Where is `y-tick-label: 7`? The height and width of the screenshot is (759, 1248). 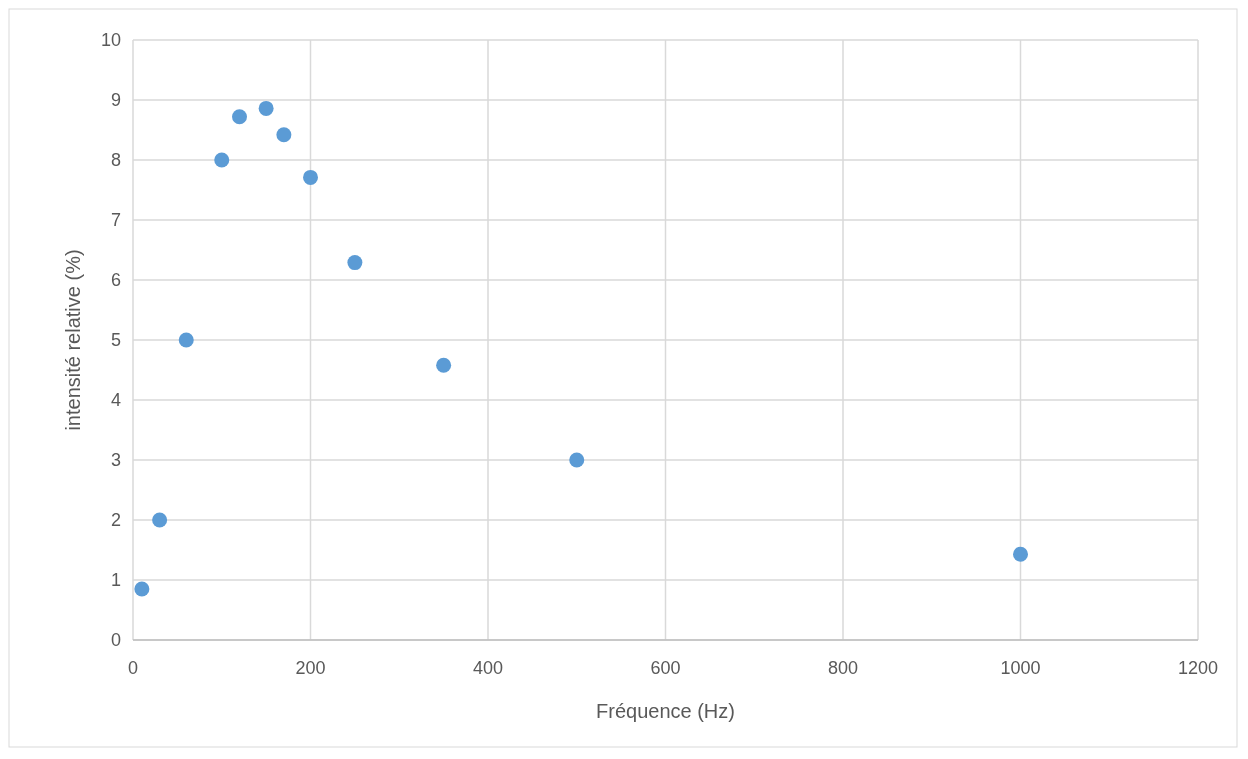
y-tick-label: 7 is located at coordinates (115, 220).